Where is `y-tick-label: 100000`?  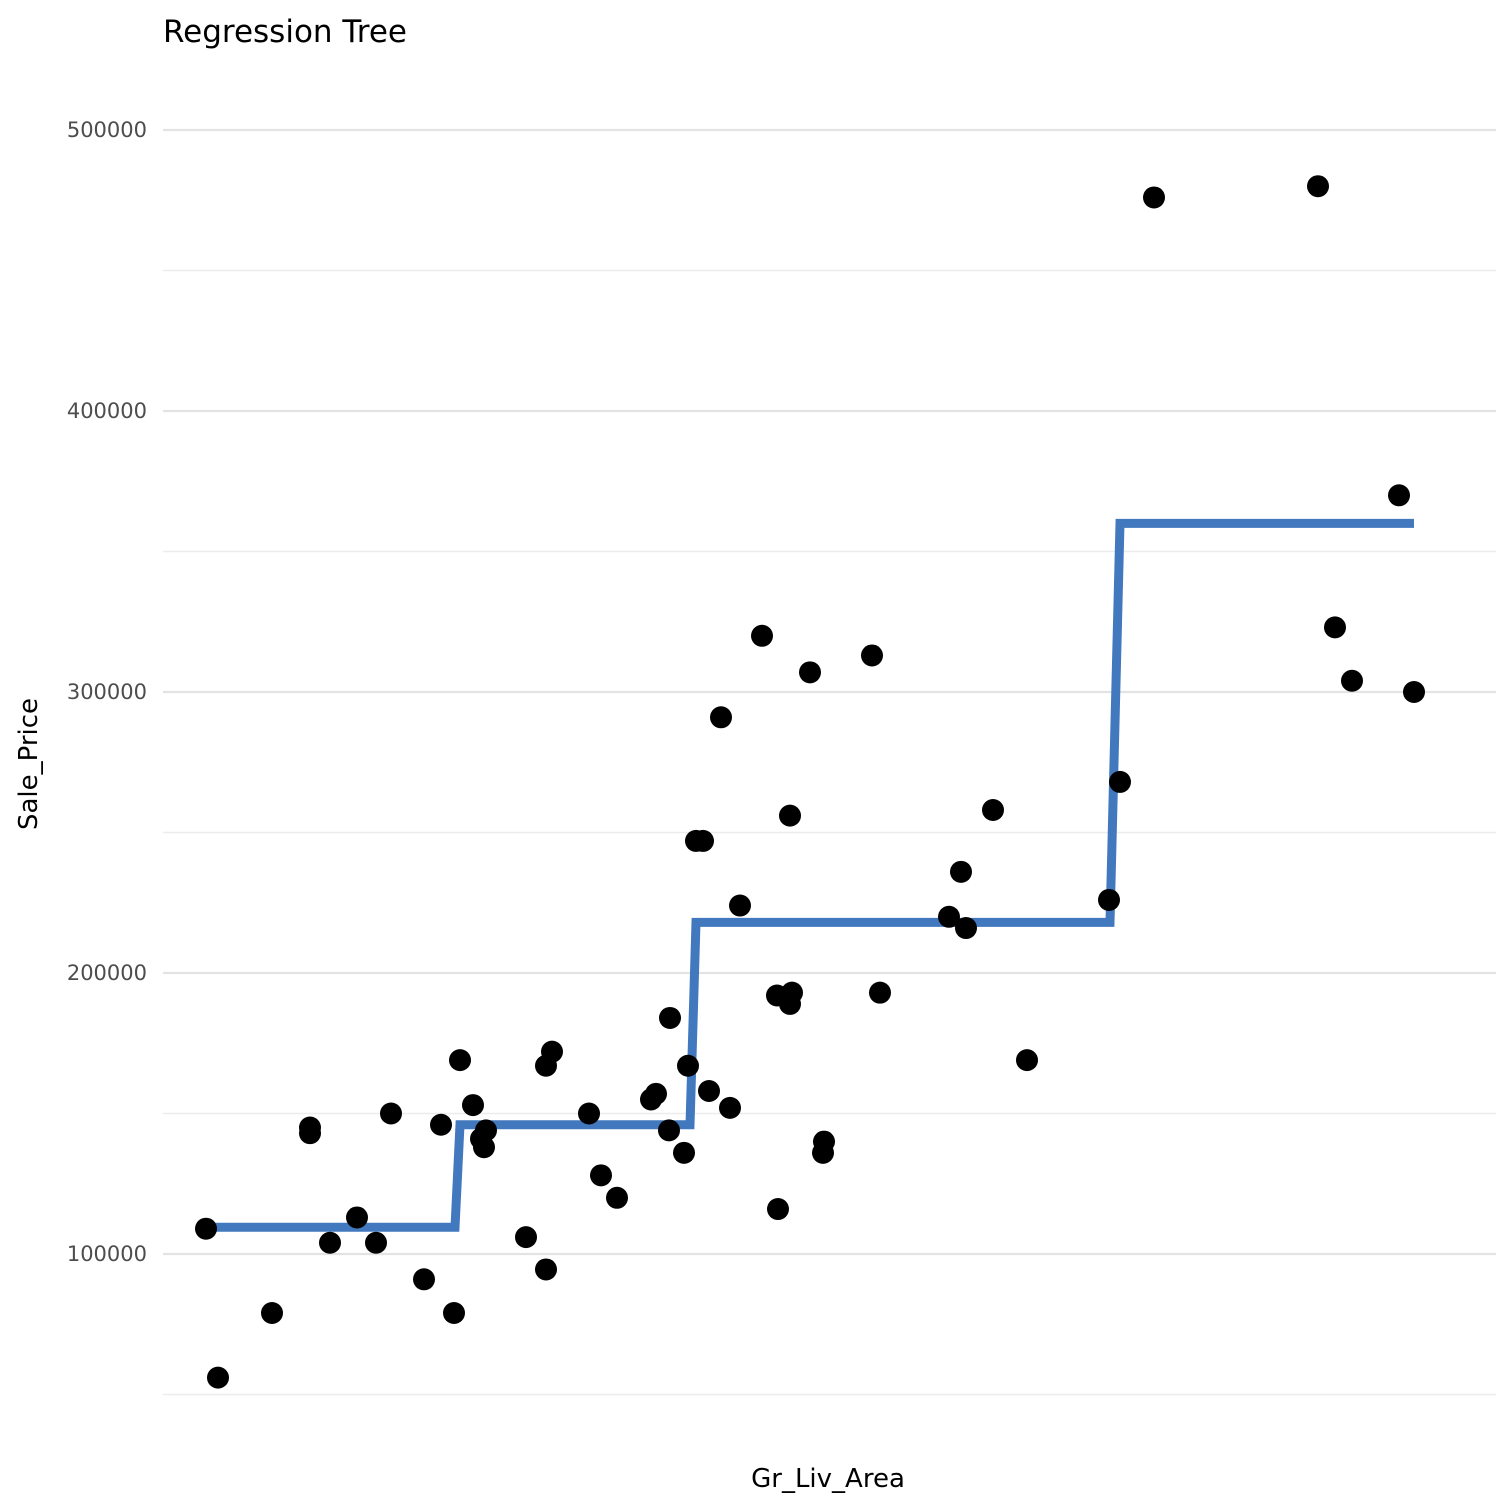 y-tick-label: 100000 is located at coordinates (107, 1254).